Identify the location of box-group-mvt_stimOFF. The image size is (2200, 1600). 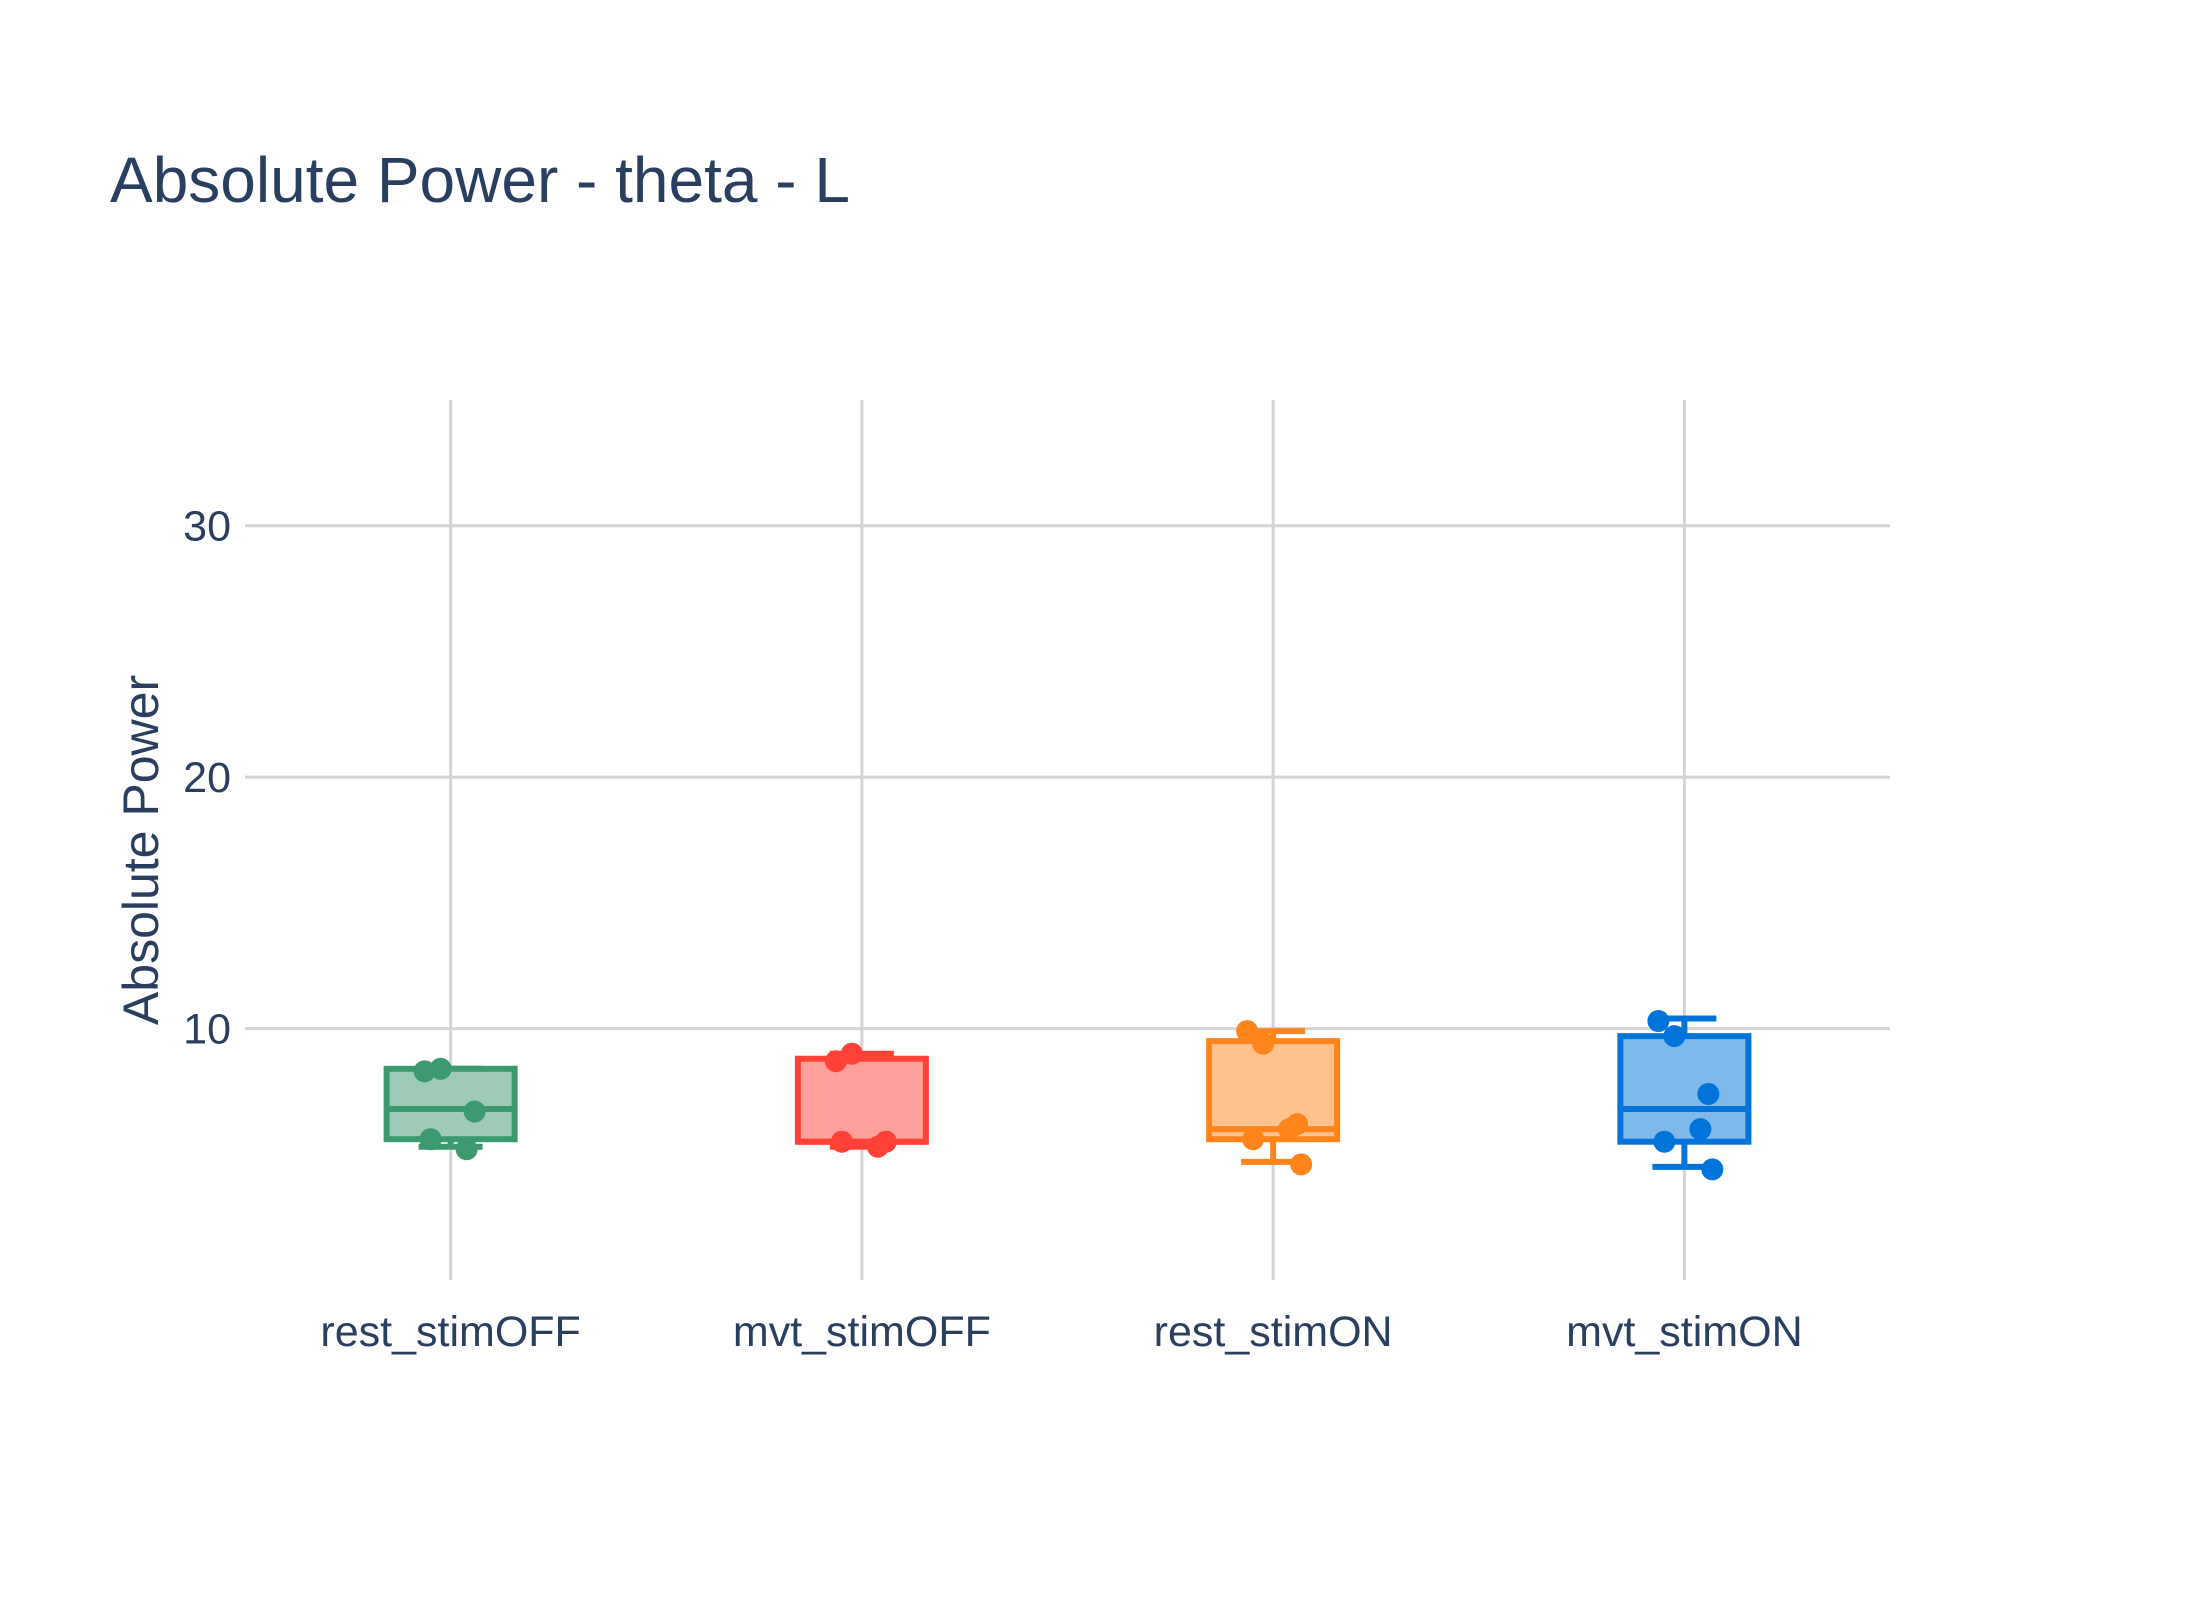
(861, 1100).